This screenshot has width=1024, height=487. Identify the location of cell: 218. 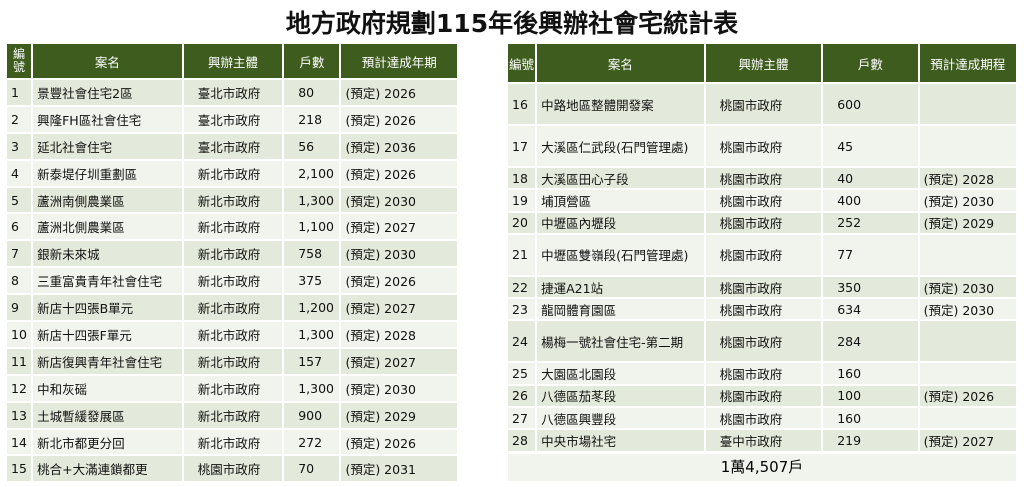
(313, 119).